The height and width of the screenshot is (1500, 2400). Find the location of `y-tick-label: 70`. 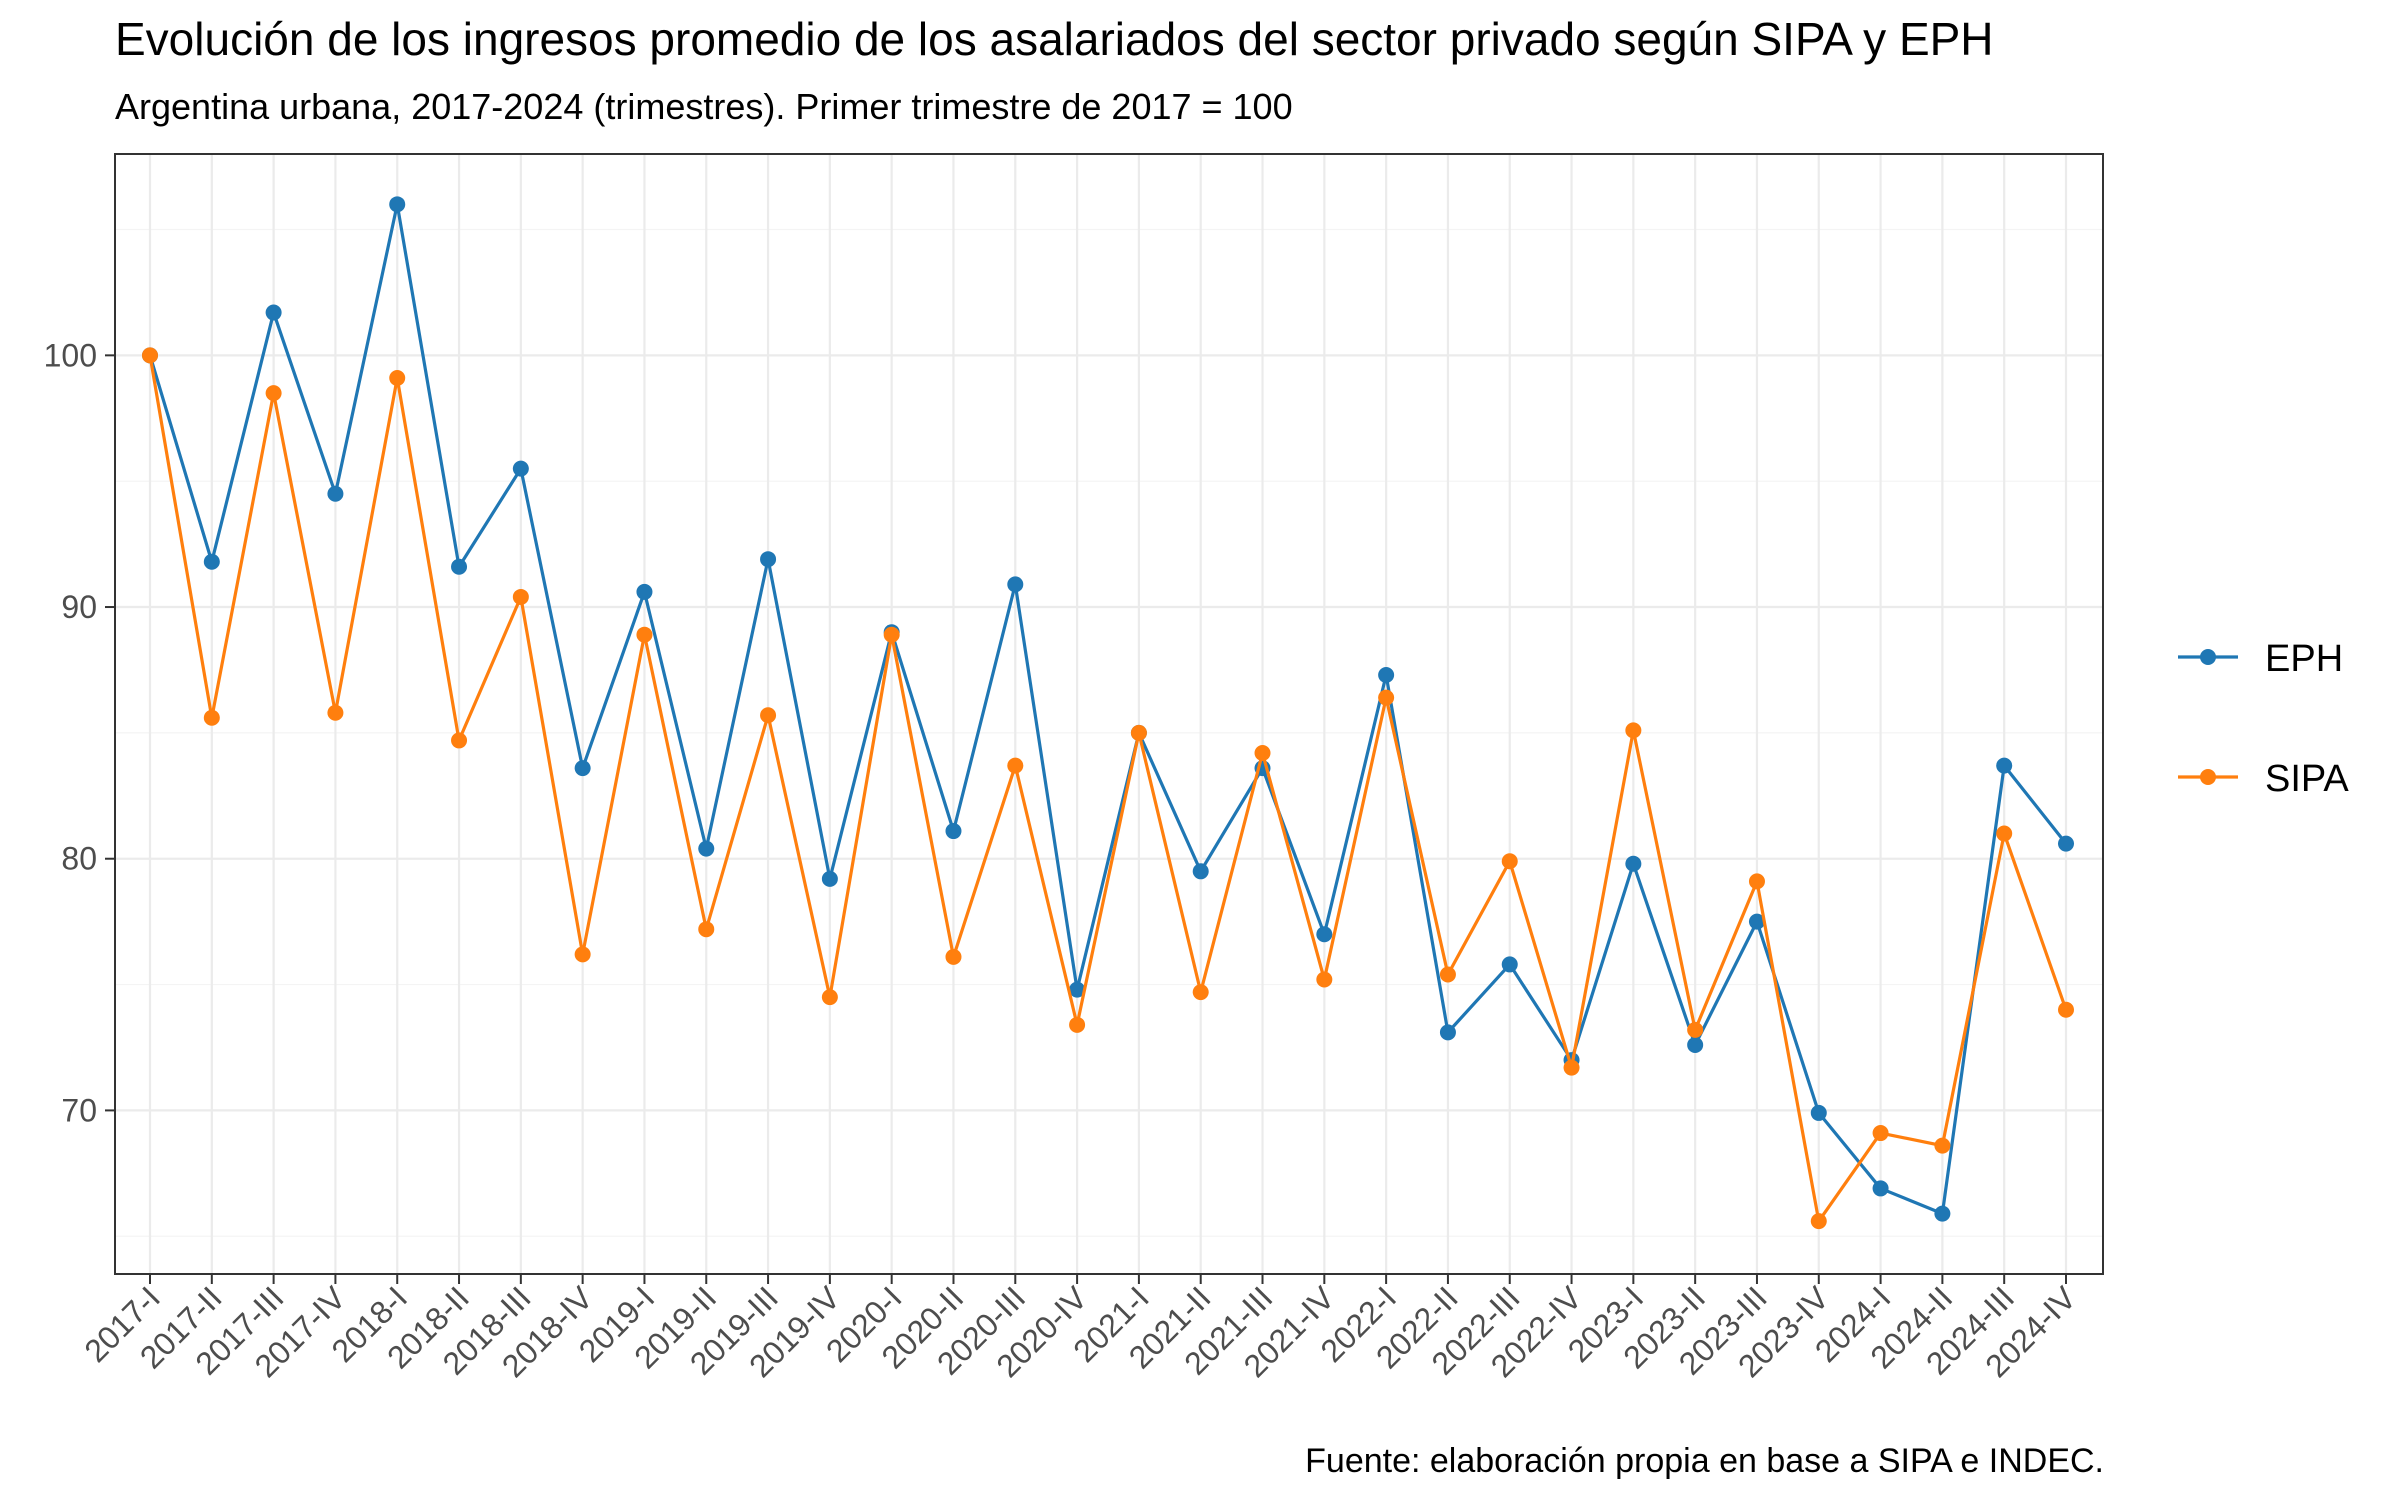

y-tick-label: 70 is located at coordinates (79, 1110).